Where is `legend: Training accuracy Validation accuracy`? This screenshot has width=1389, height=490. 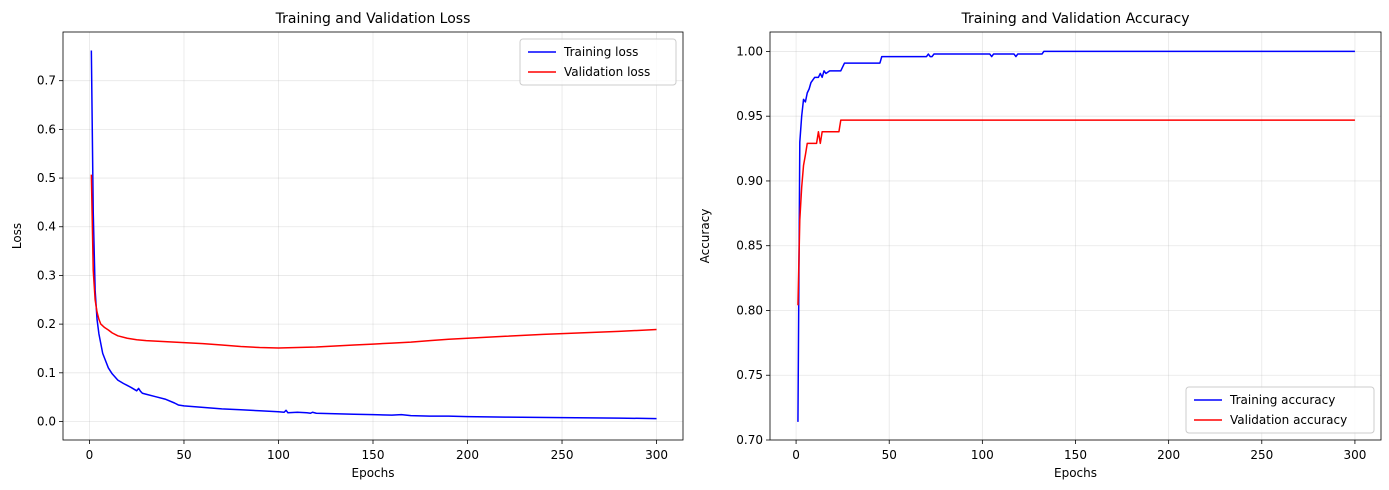 legend: Training accuracy Validation accuracy is located at coordinates (1280, 410).